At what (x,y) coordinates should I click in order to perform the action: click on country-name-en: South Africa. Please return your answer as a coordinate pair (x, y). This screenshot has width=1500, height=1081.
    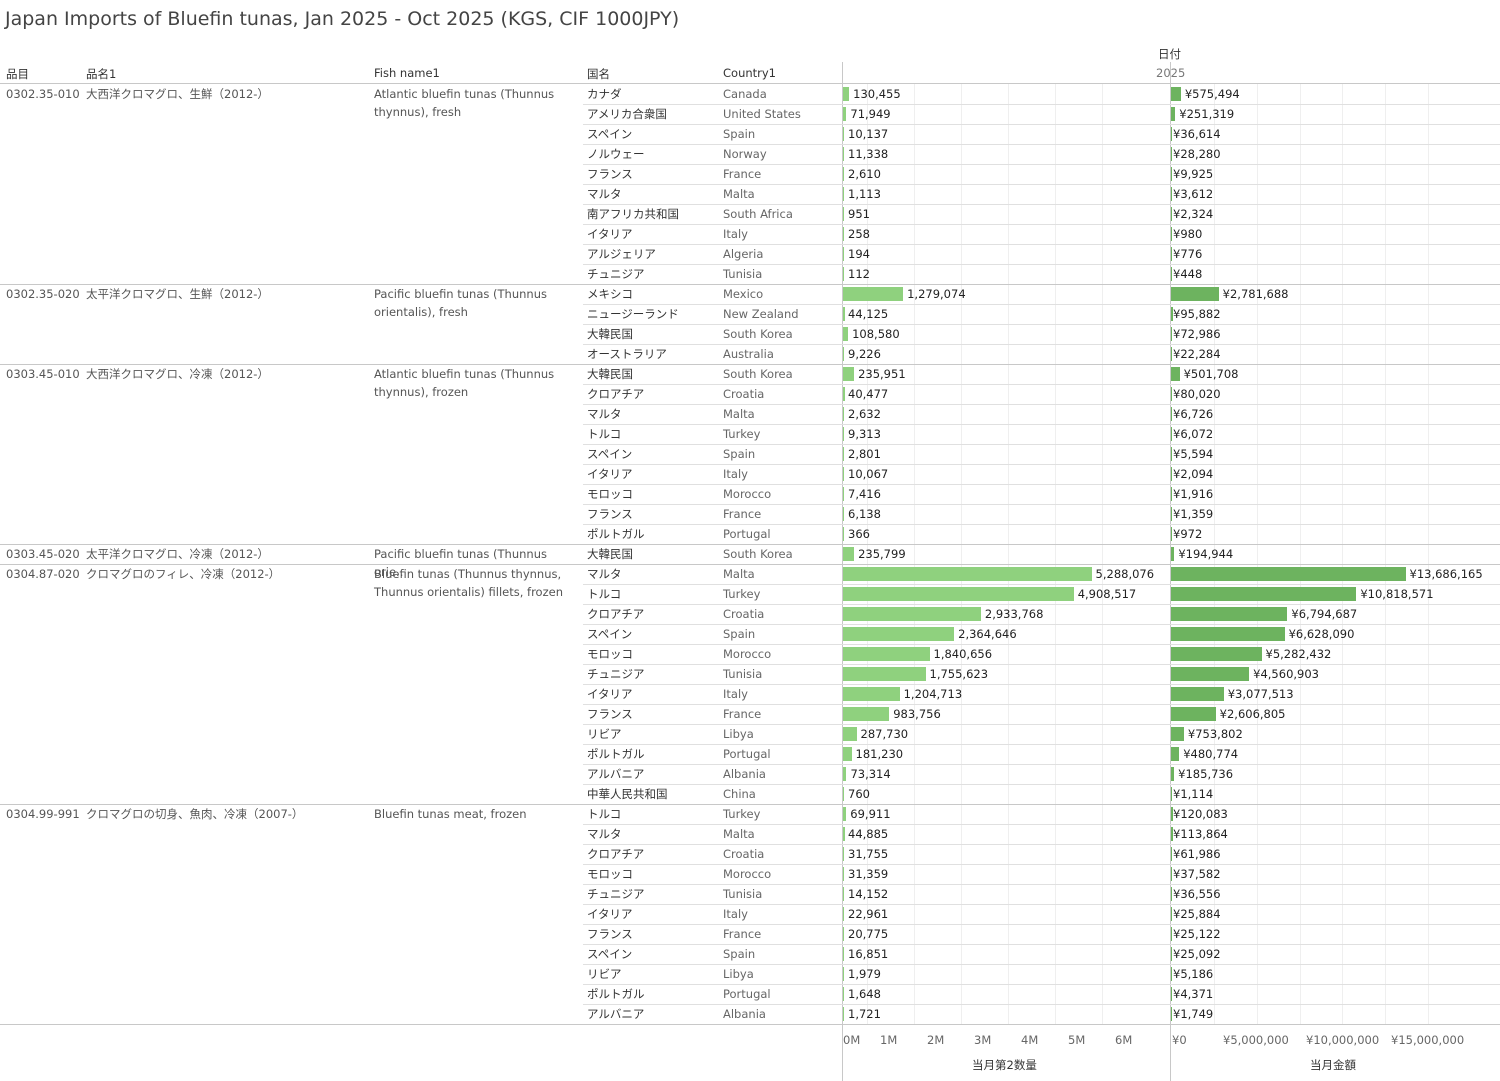
    Looking at the image, I should click on (758, 214).